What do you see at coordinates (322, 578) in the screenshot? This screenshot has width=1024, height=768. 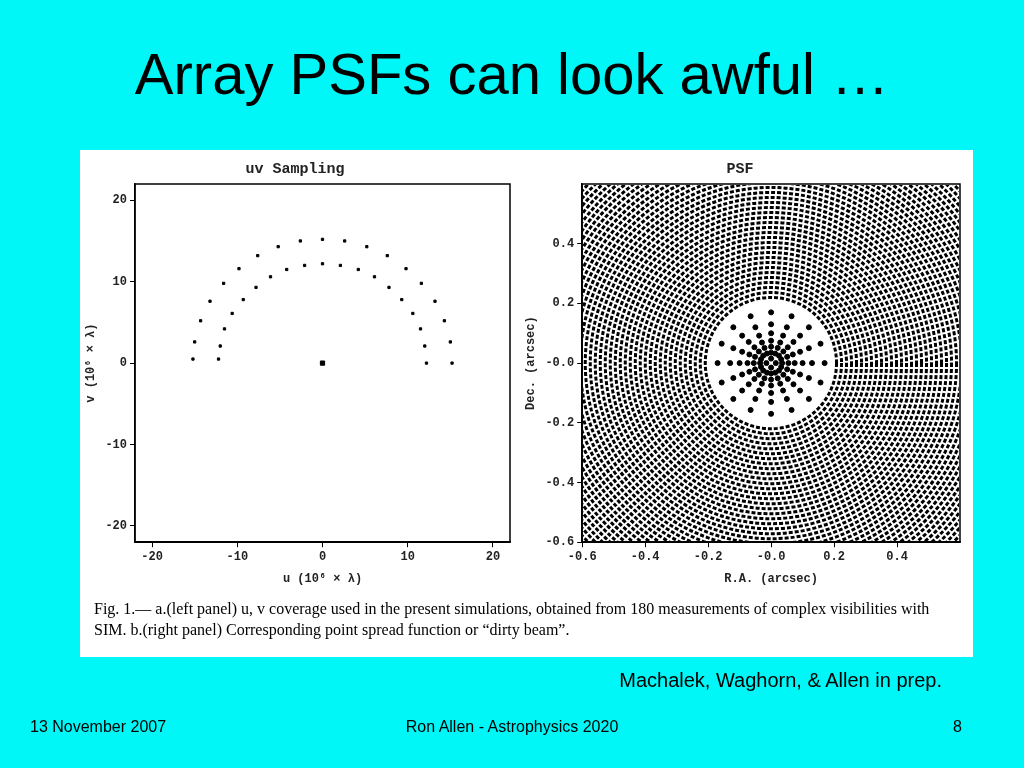 I see `x-axis-title: u (10⁶ × λ)` at bounding box center [322, 578].